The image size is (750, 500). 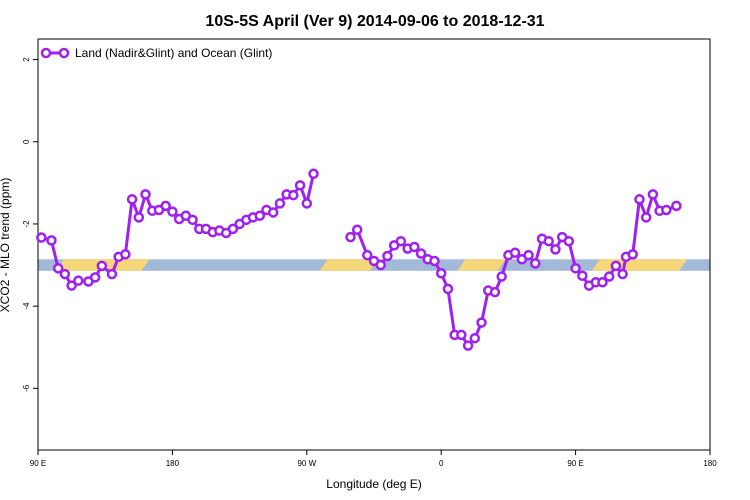 What do you see at coordinates (441, 463) in the screenshot?
I see `x-tick-label-3: 0` at bounding box center [441, 463].